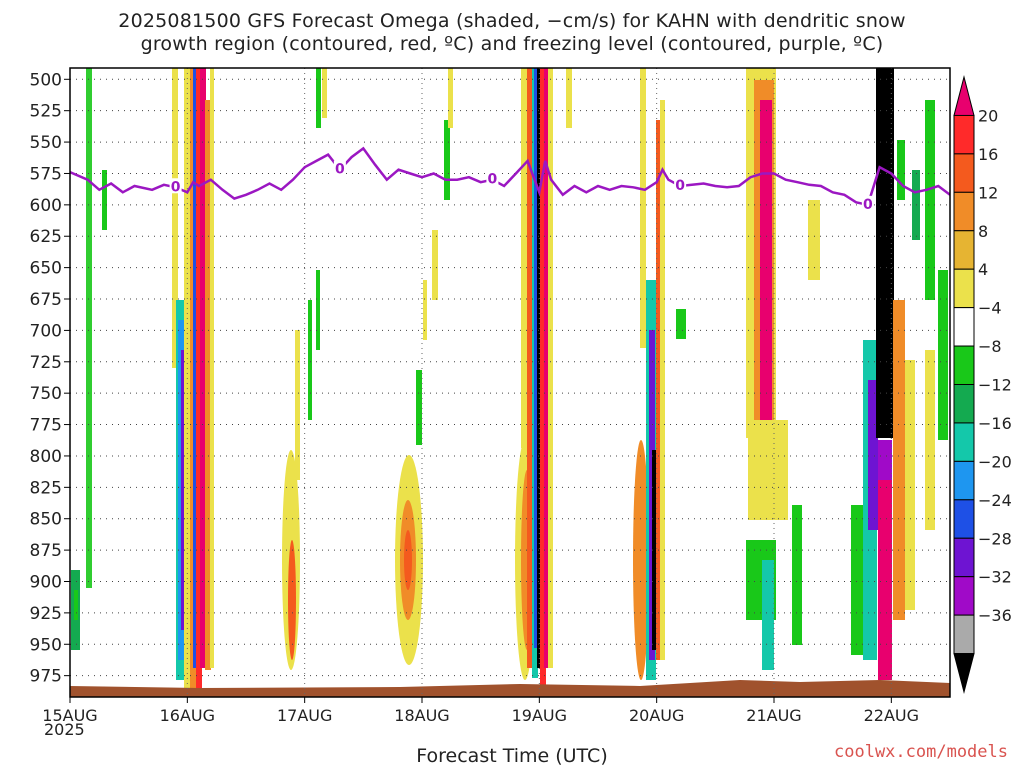 Image resolution: width=1024 pixels, height=768 pixels. Describe the element at coordinates (512, 756) in the screenshot. I see `x-axis-label: Forecast Time (UTC)` at that location.